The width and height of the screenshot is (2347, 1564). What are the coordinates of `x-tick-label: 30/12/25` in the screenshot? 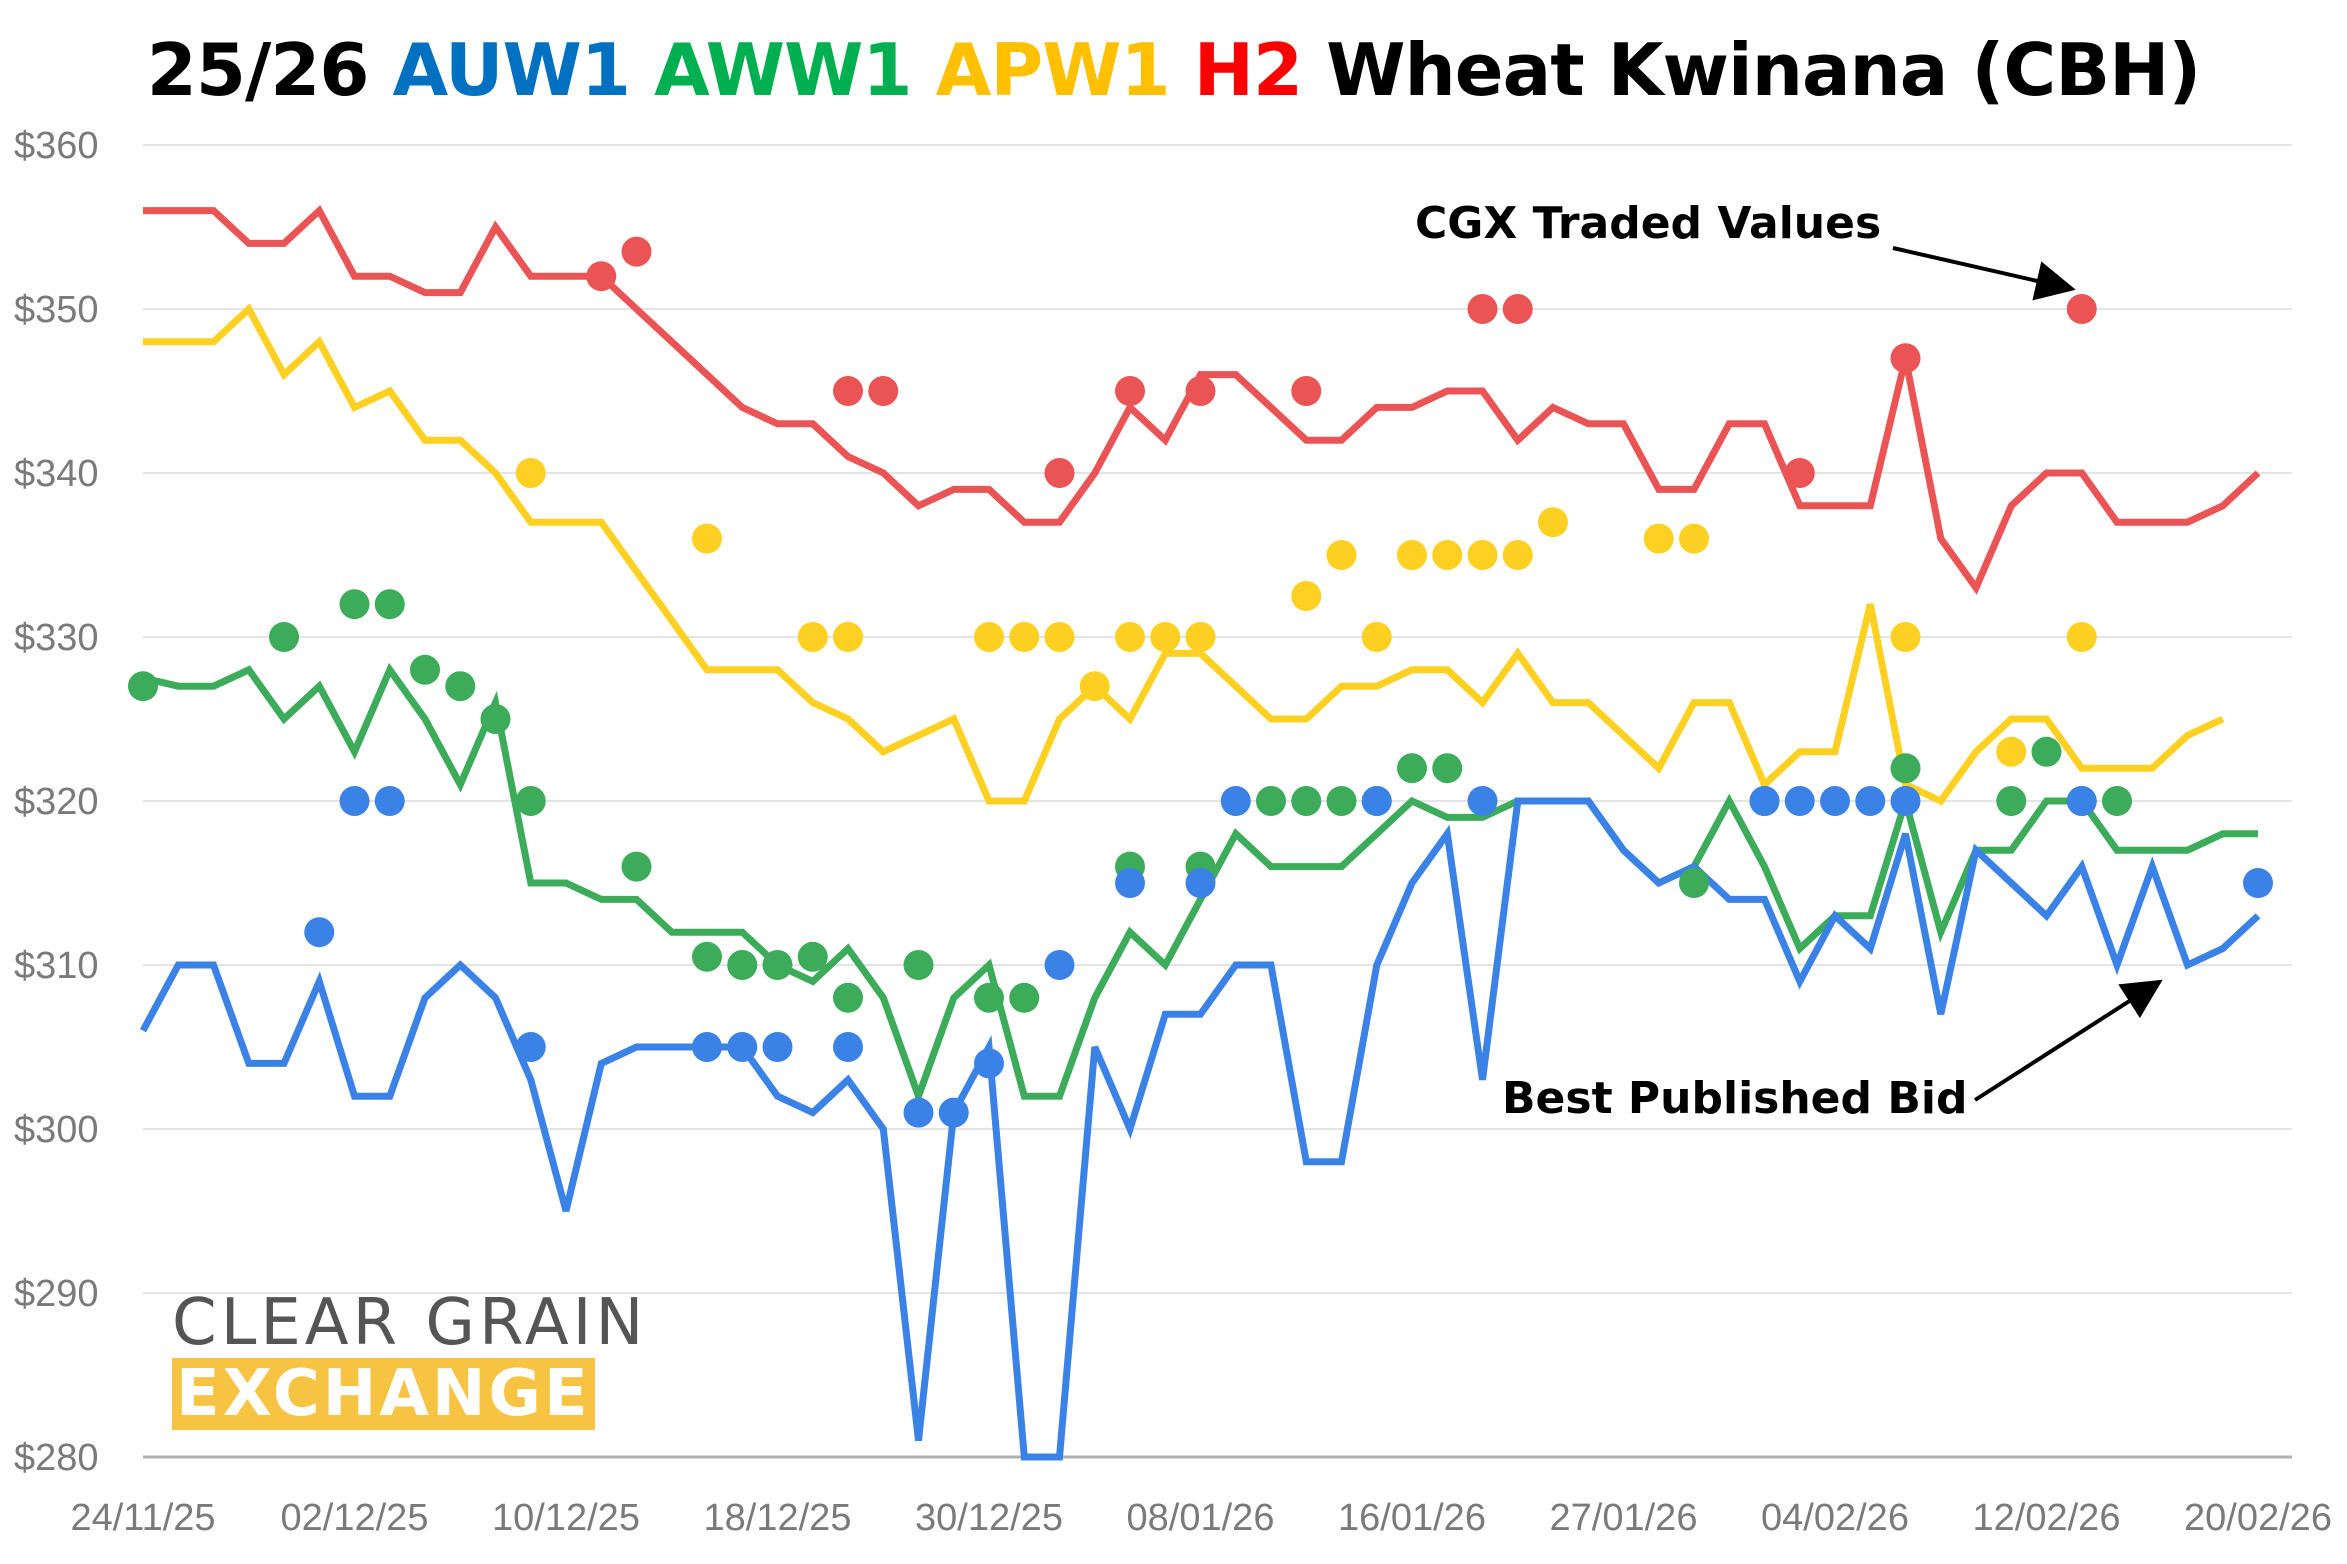 It's located at (989, 1518).